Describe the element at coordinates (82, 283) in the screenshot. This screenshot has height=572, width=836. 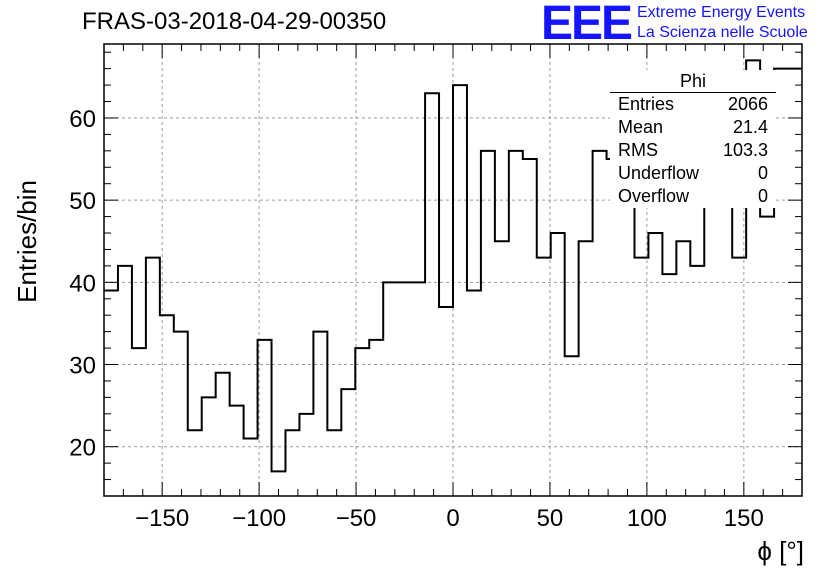
I see `y-tick-label: 40` at that location.